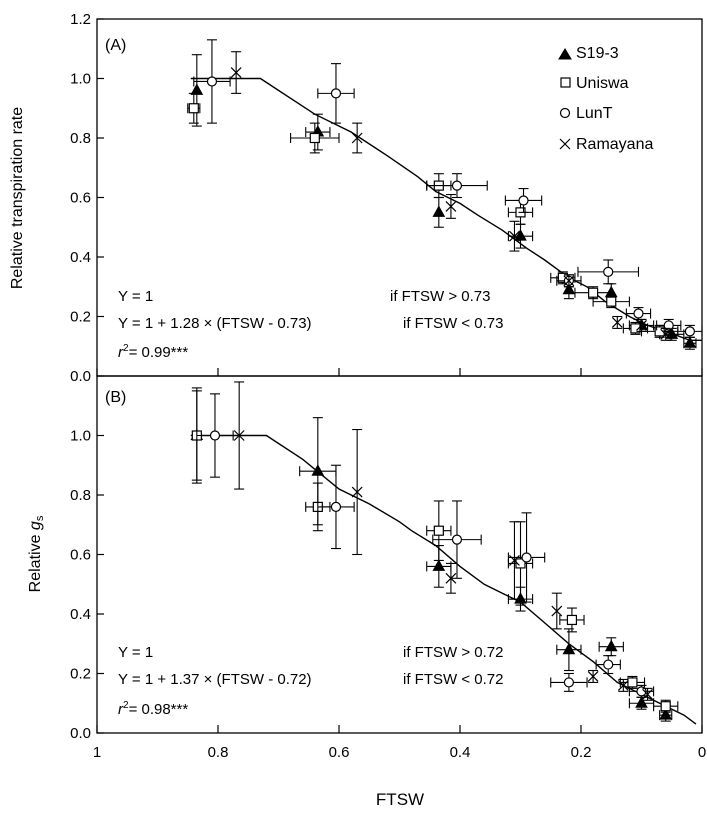  What do you see at coordinates (581, 752) in the screenshot?
I see `x-tick-label-b: 0.2` at bounding box center [581, 752].